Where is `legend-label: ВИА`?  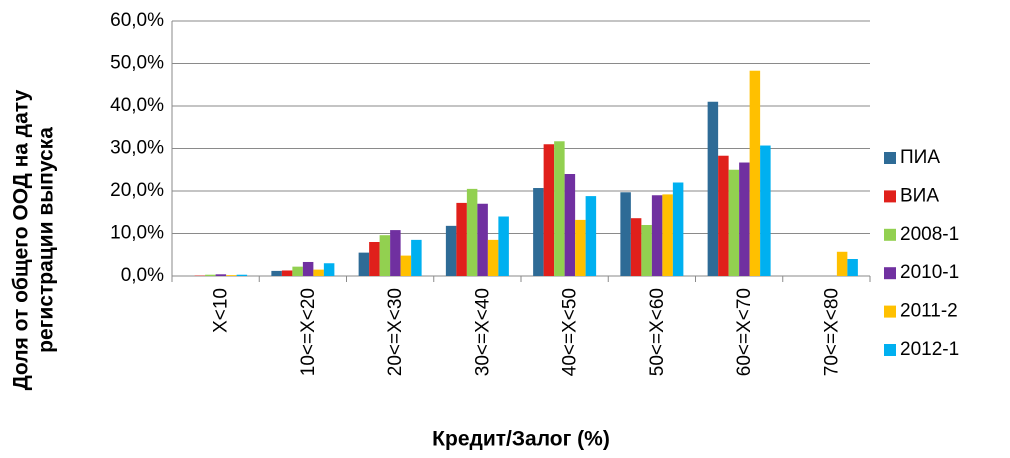
legend-label: ВИА is located at coordinates (919, 195).